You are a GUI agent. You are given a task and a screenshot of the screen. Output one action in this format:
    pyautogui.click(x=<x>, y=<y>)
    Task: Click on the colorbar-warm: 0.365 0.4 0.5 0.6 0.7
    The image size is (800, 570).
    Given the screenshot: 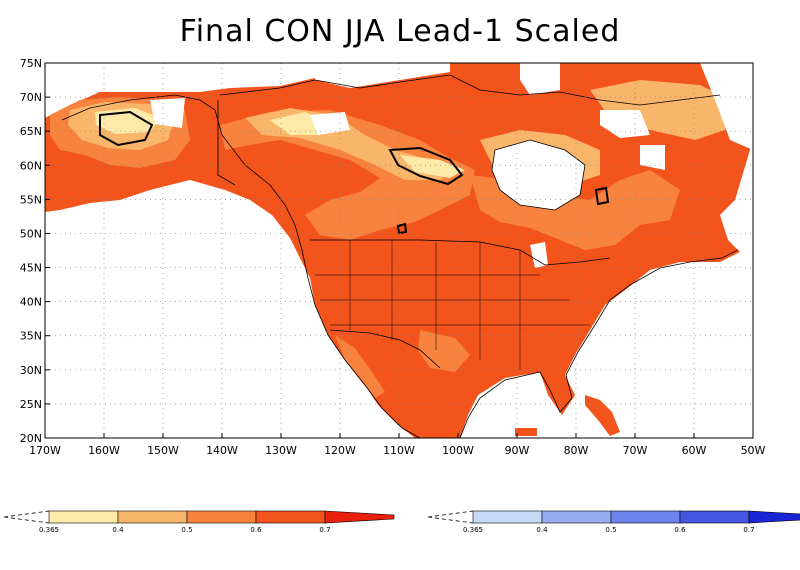 What is the action you would take?
    pyautogui.click(x=199, y=522)
    